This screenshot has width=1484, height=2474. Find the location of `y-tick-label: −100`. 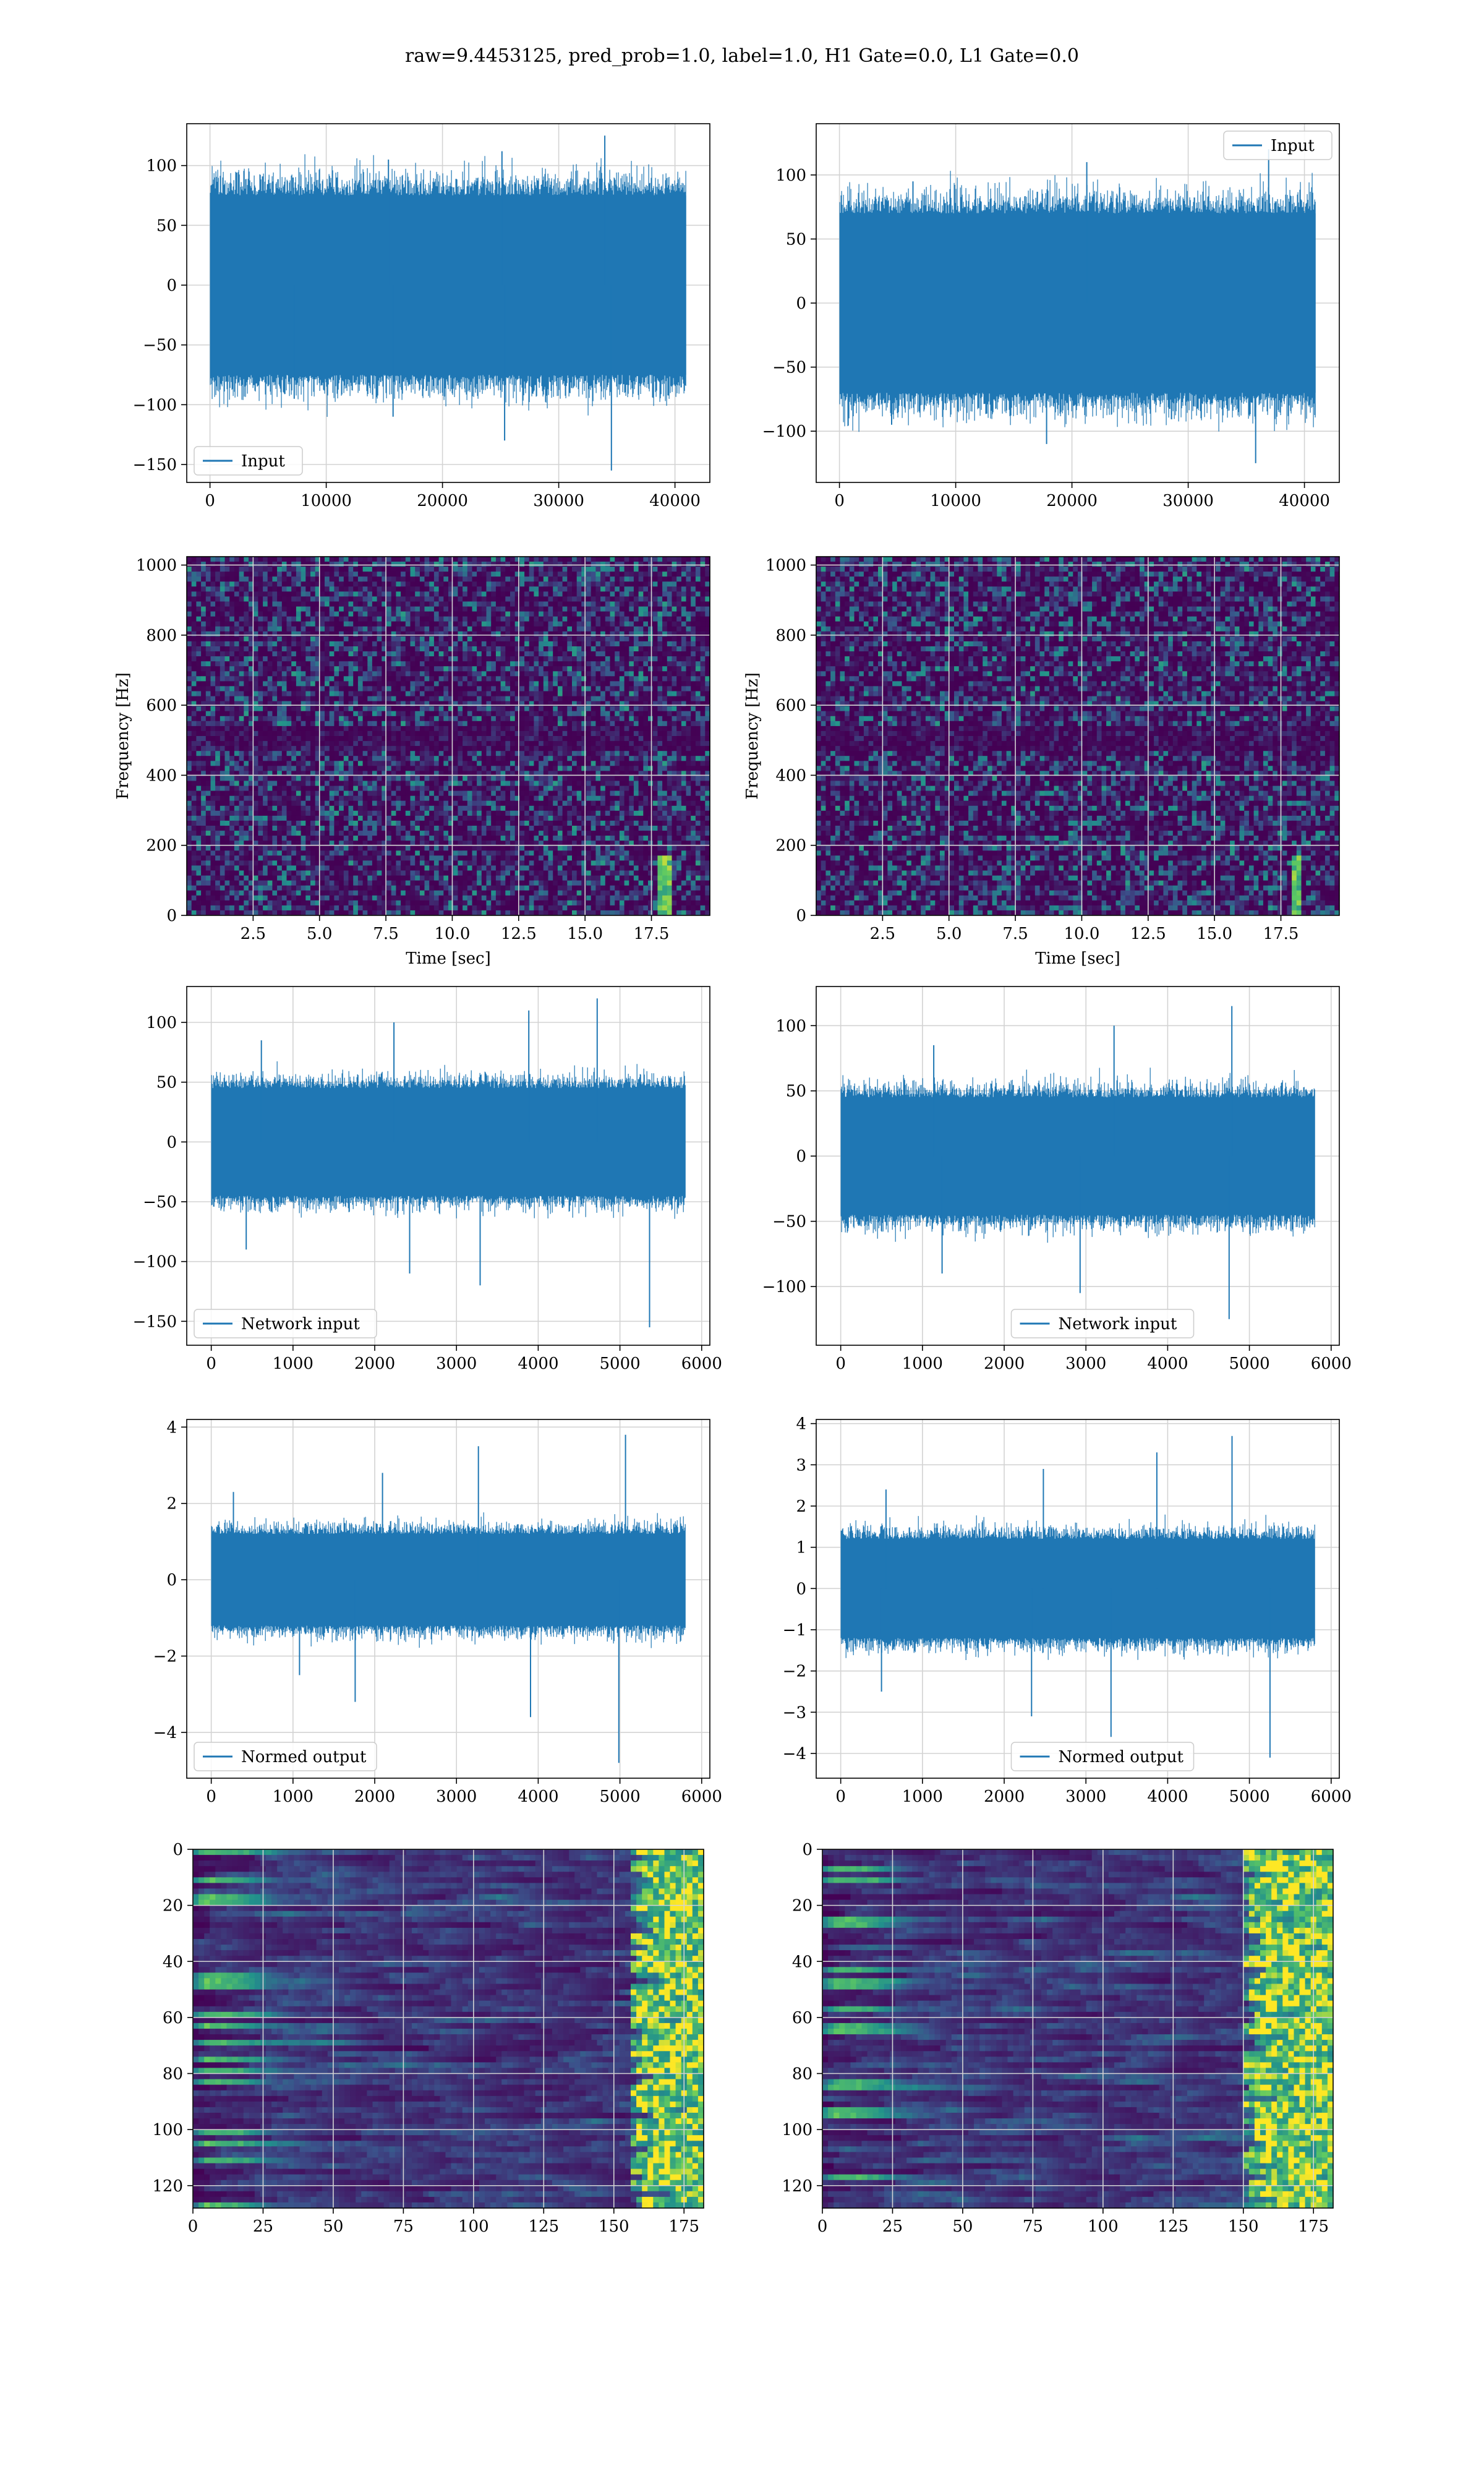

y-tick-label: −100 is located at coordinates (784, 431).